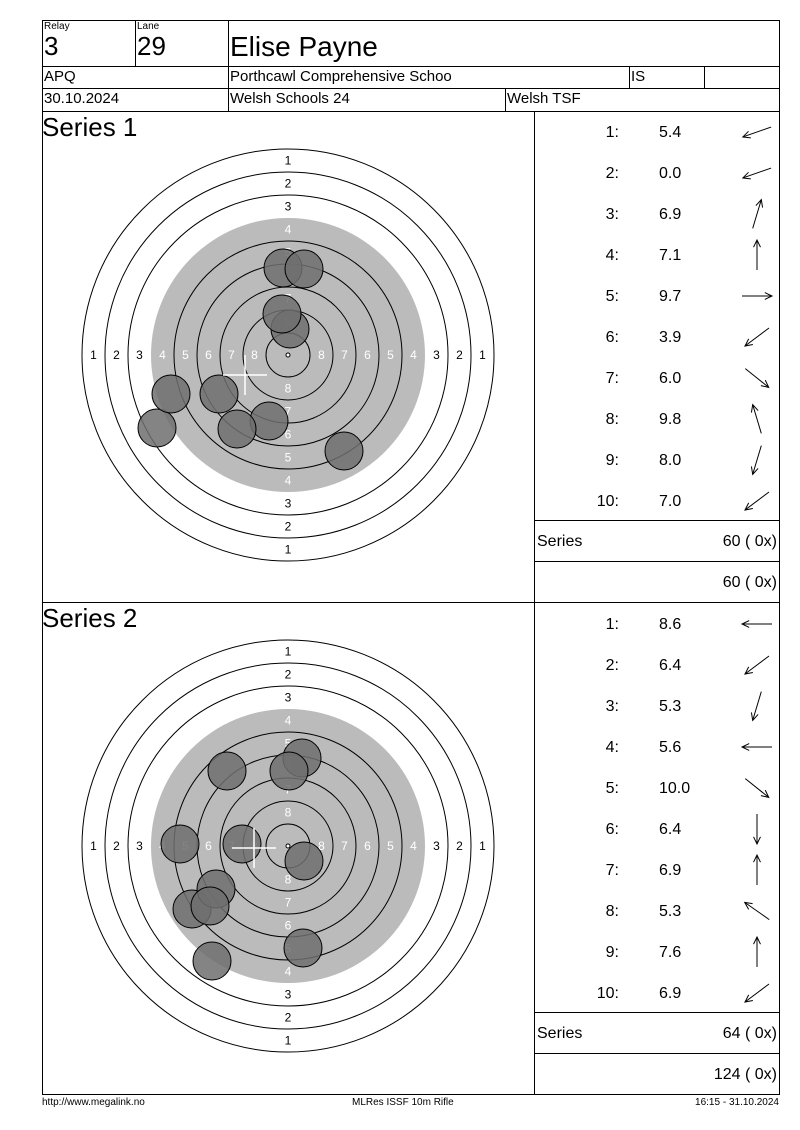  Describe the element at coordinates (657, 911) in the screenshot. I see `shot-row: 8: 5.3` at that location.